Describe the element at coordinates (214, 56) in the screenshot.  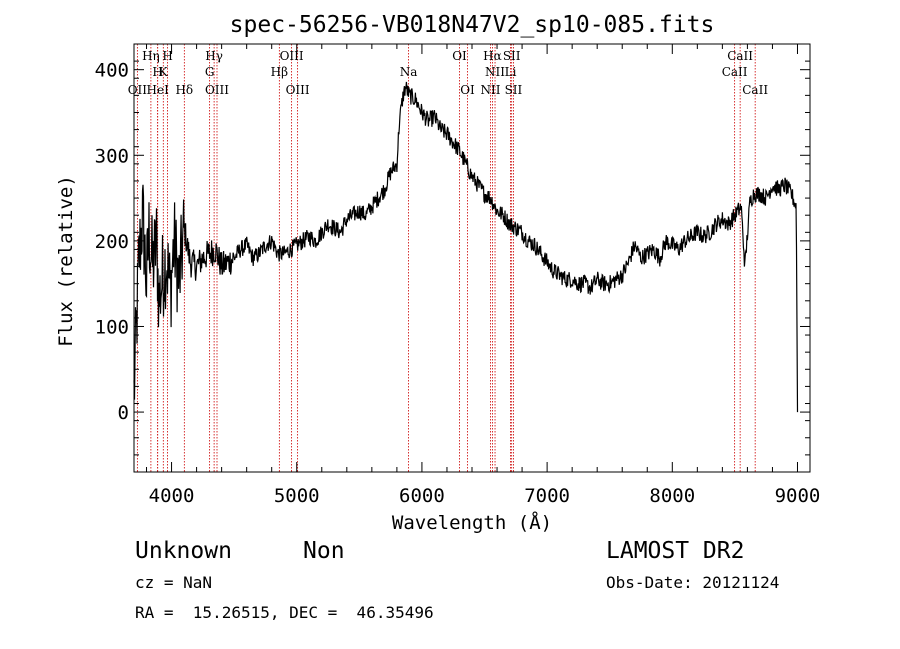
I see `spectral-line-label: Hγ` at that location.